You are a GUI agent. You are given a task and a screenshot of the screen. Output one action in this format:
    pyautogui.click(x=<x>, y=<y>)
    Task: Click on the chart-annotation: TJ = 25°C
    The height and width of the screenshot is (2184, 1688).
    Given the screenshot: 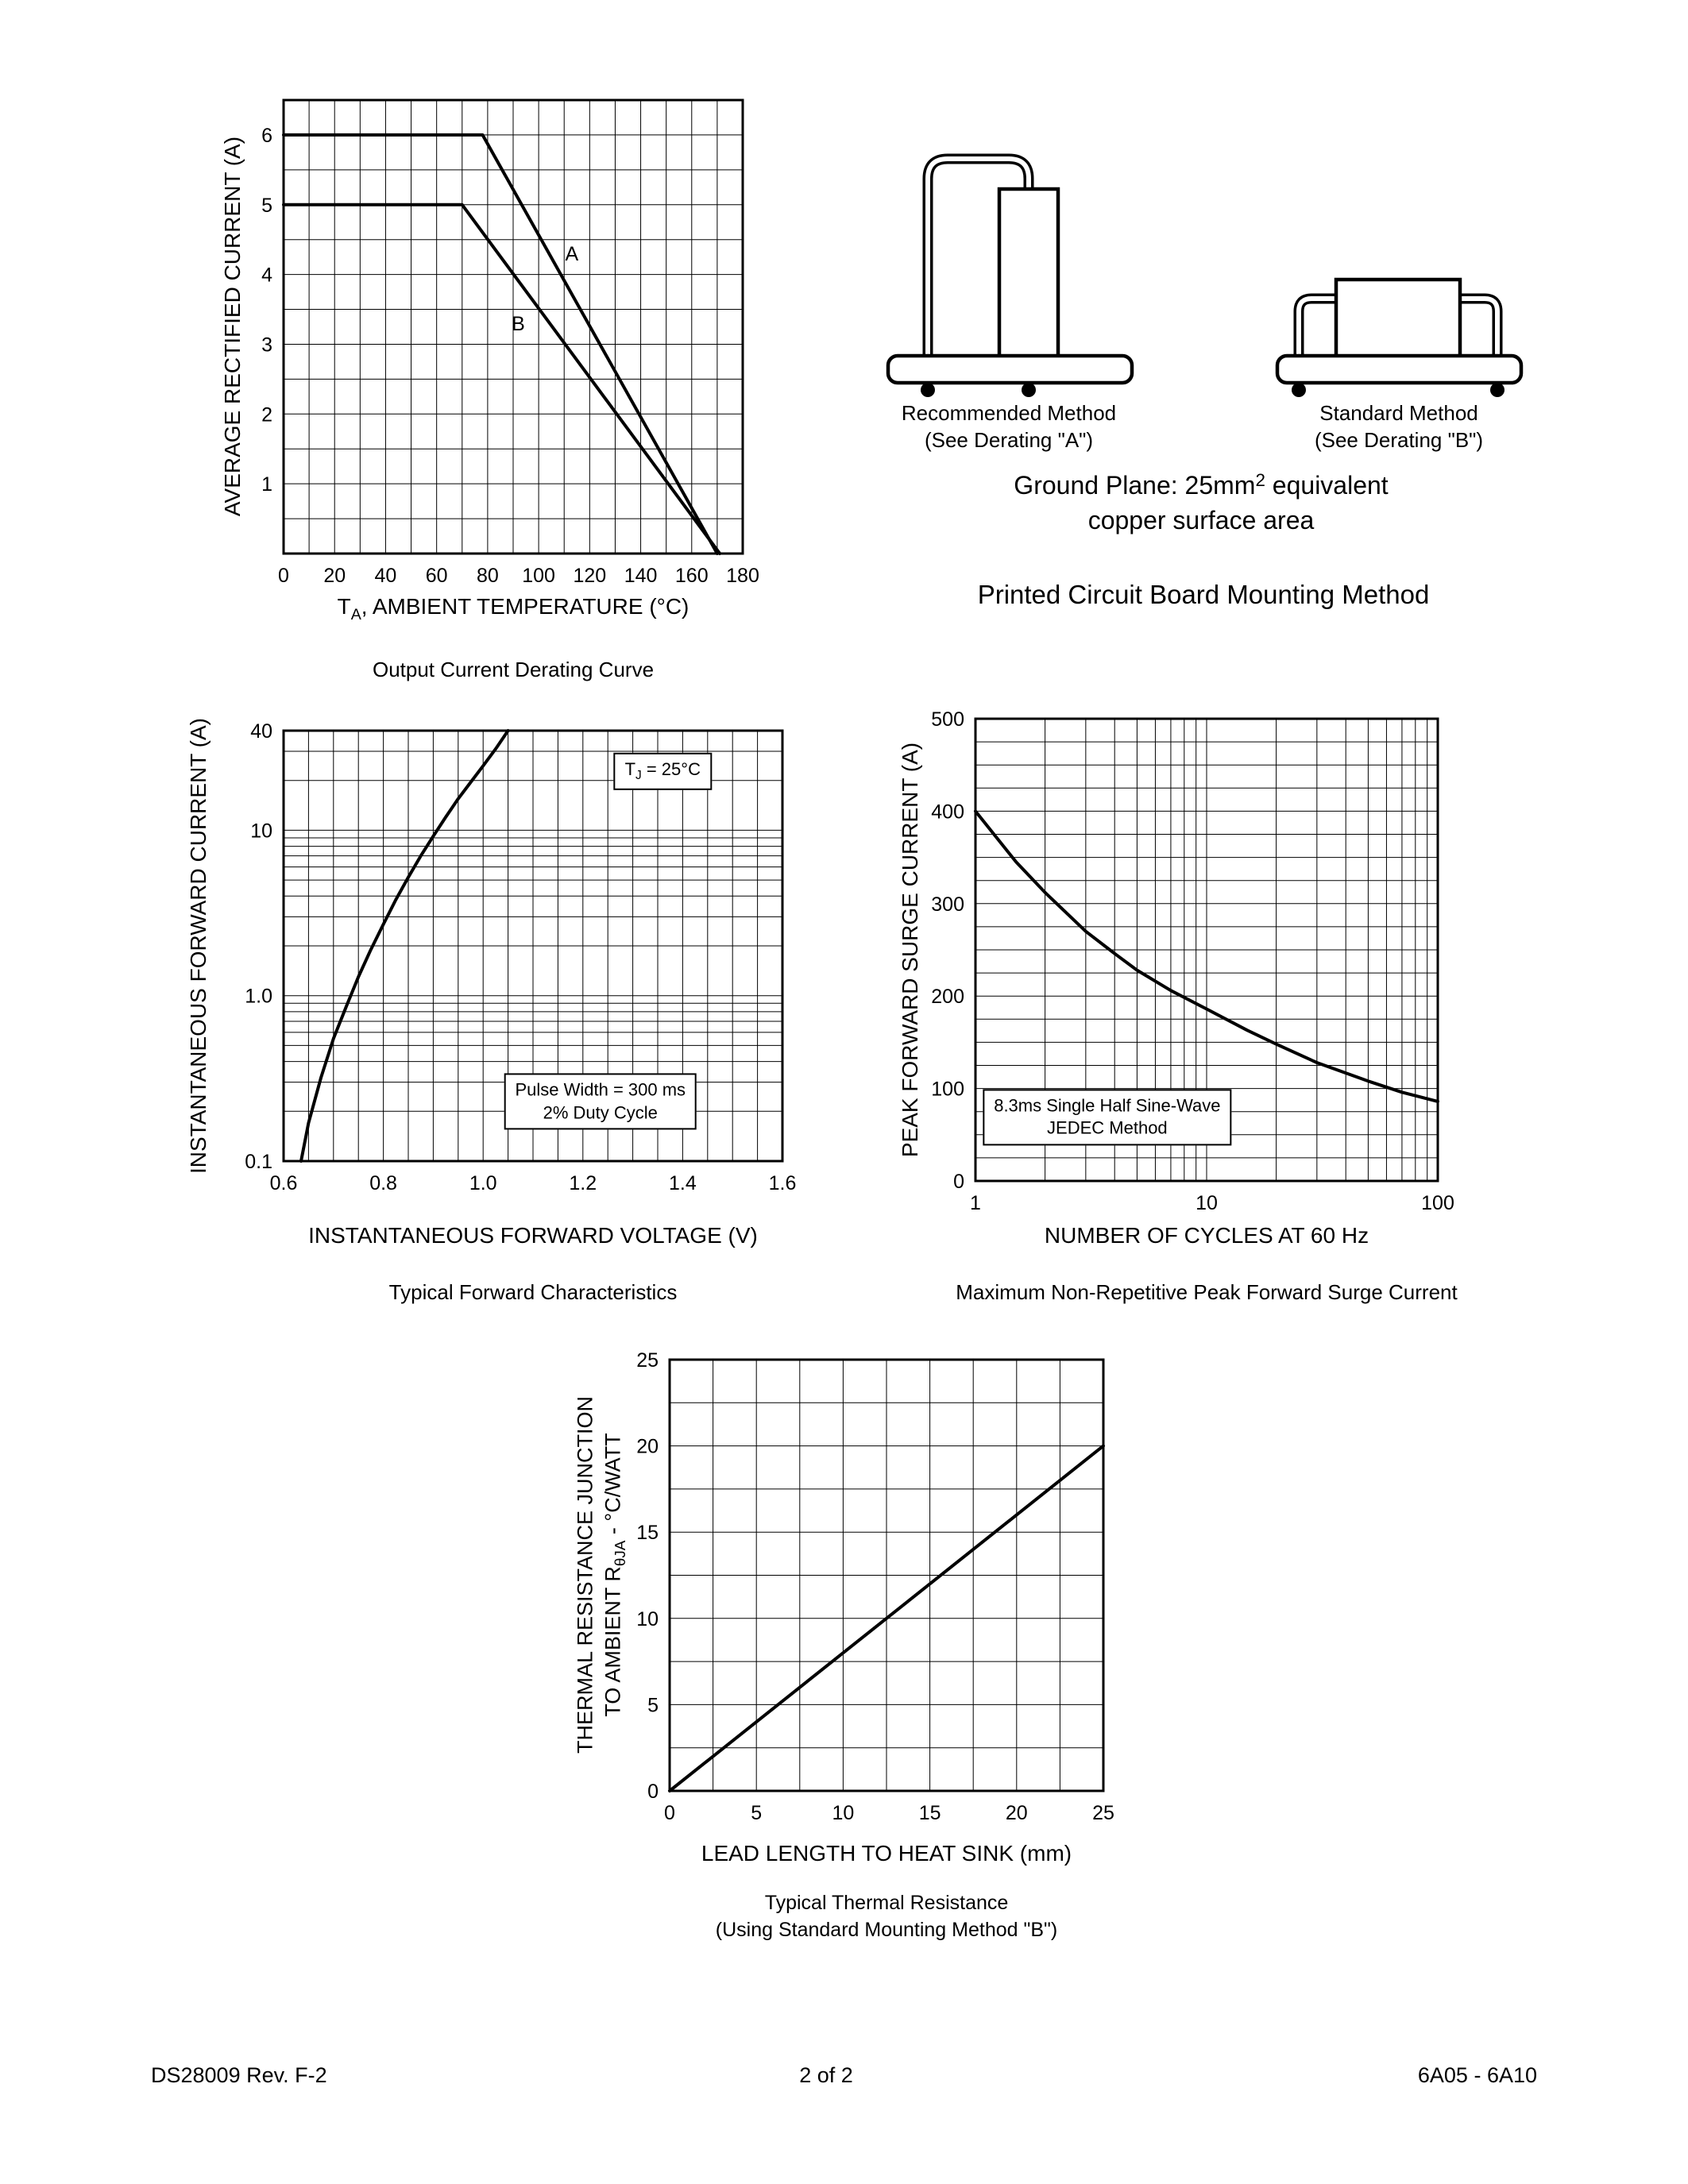 What is the action you would take?
    pyautogui.click(x=662, y=771)
    